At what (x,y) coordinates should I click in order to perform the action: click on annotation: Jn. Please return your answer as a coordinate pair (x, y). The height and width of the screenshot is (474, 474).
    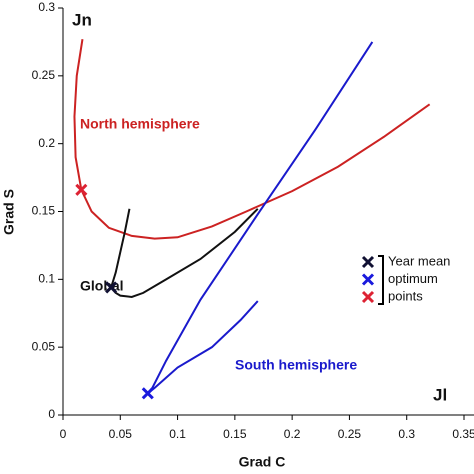
    Looking at the image, I should click on (82, 19).